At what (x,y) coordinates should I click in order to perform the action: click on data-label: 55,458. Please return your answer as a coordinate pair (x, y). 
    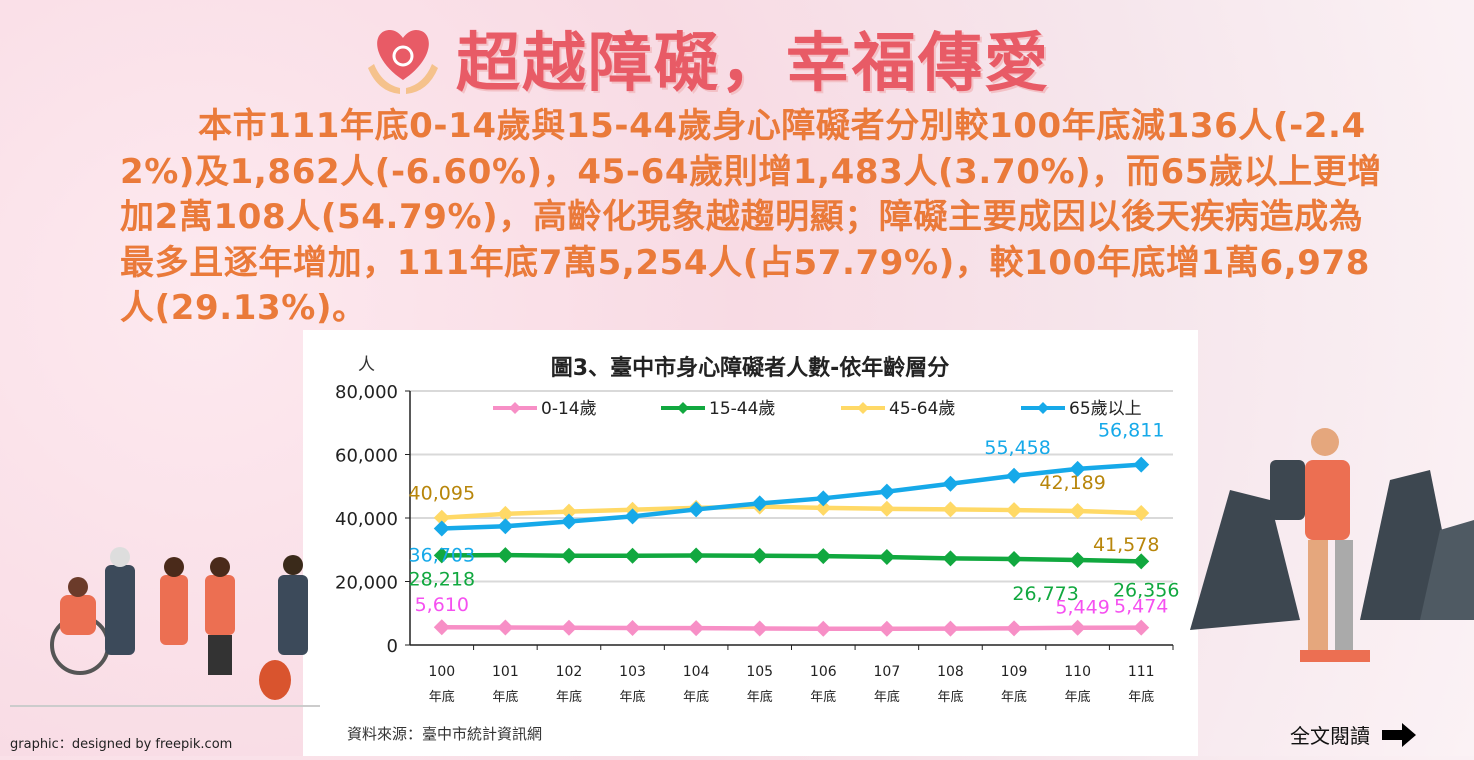
    Looking at the image, I should click on (1017, 448).